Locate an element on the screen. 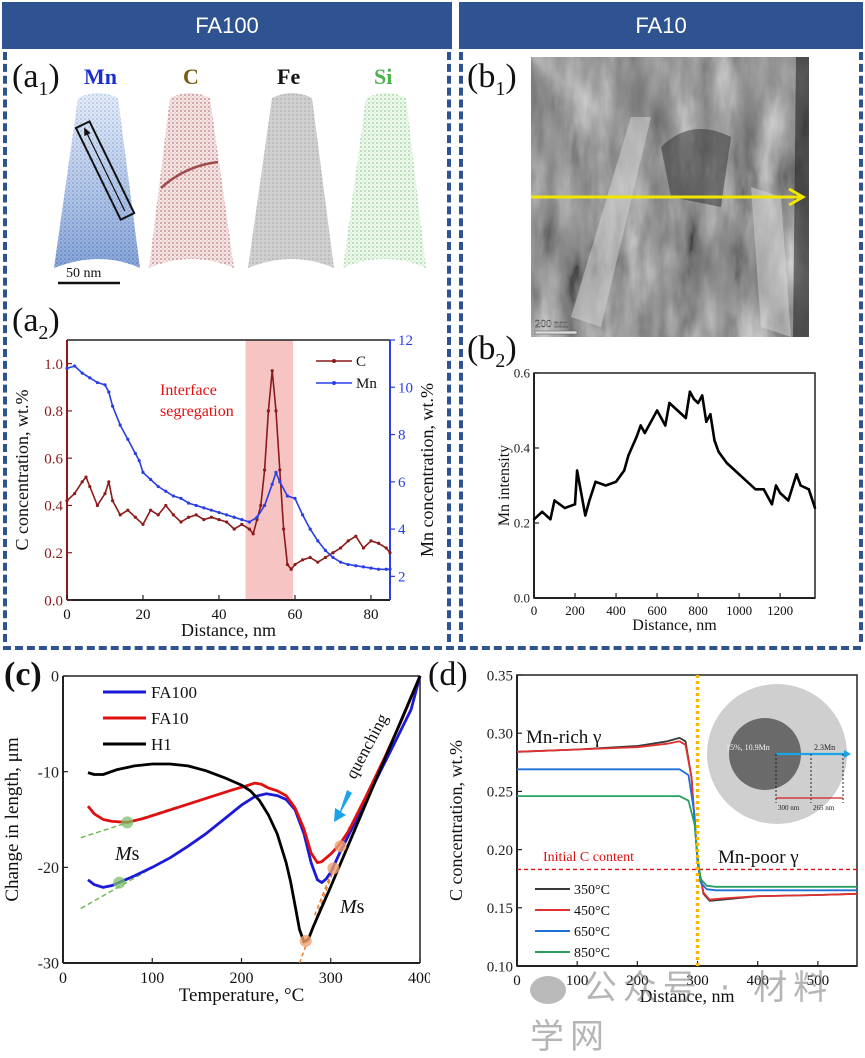 This screenshot has height=1058, width=865. series-line-c is located at coordinates (228, 470).